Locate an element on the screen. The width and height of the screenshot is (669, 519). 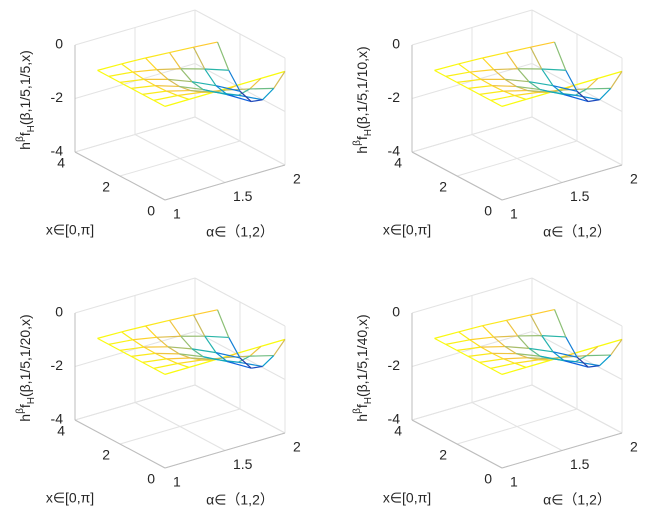
y-tick-label: 0 is located at coordinates (488, 211).